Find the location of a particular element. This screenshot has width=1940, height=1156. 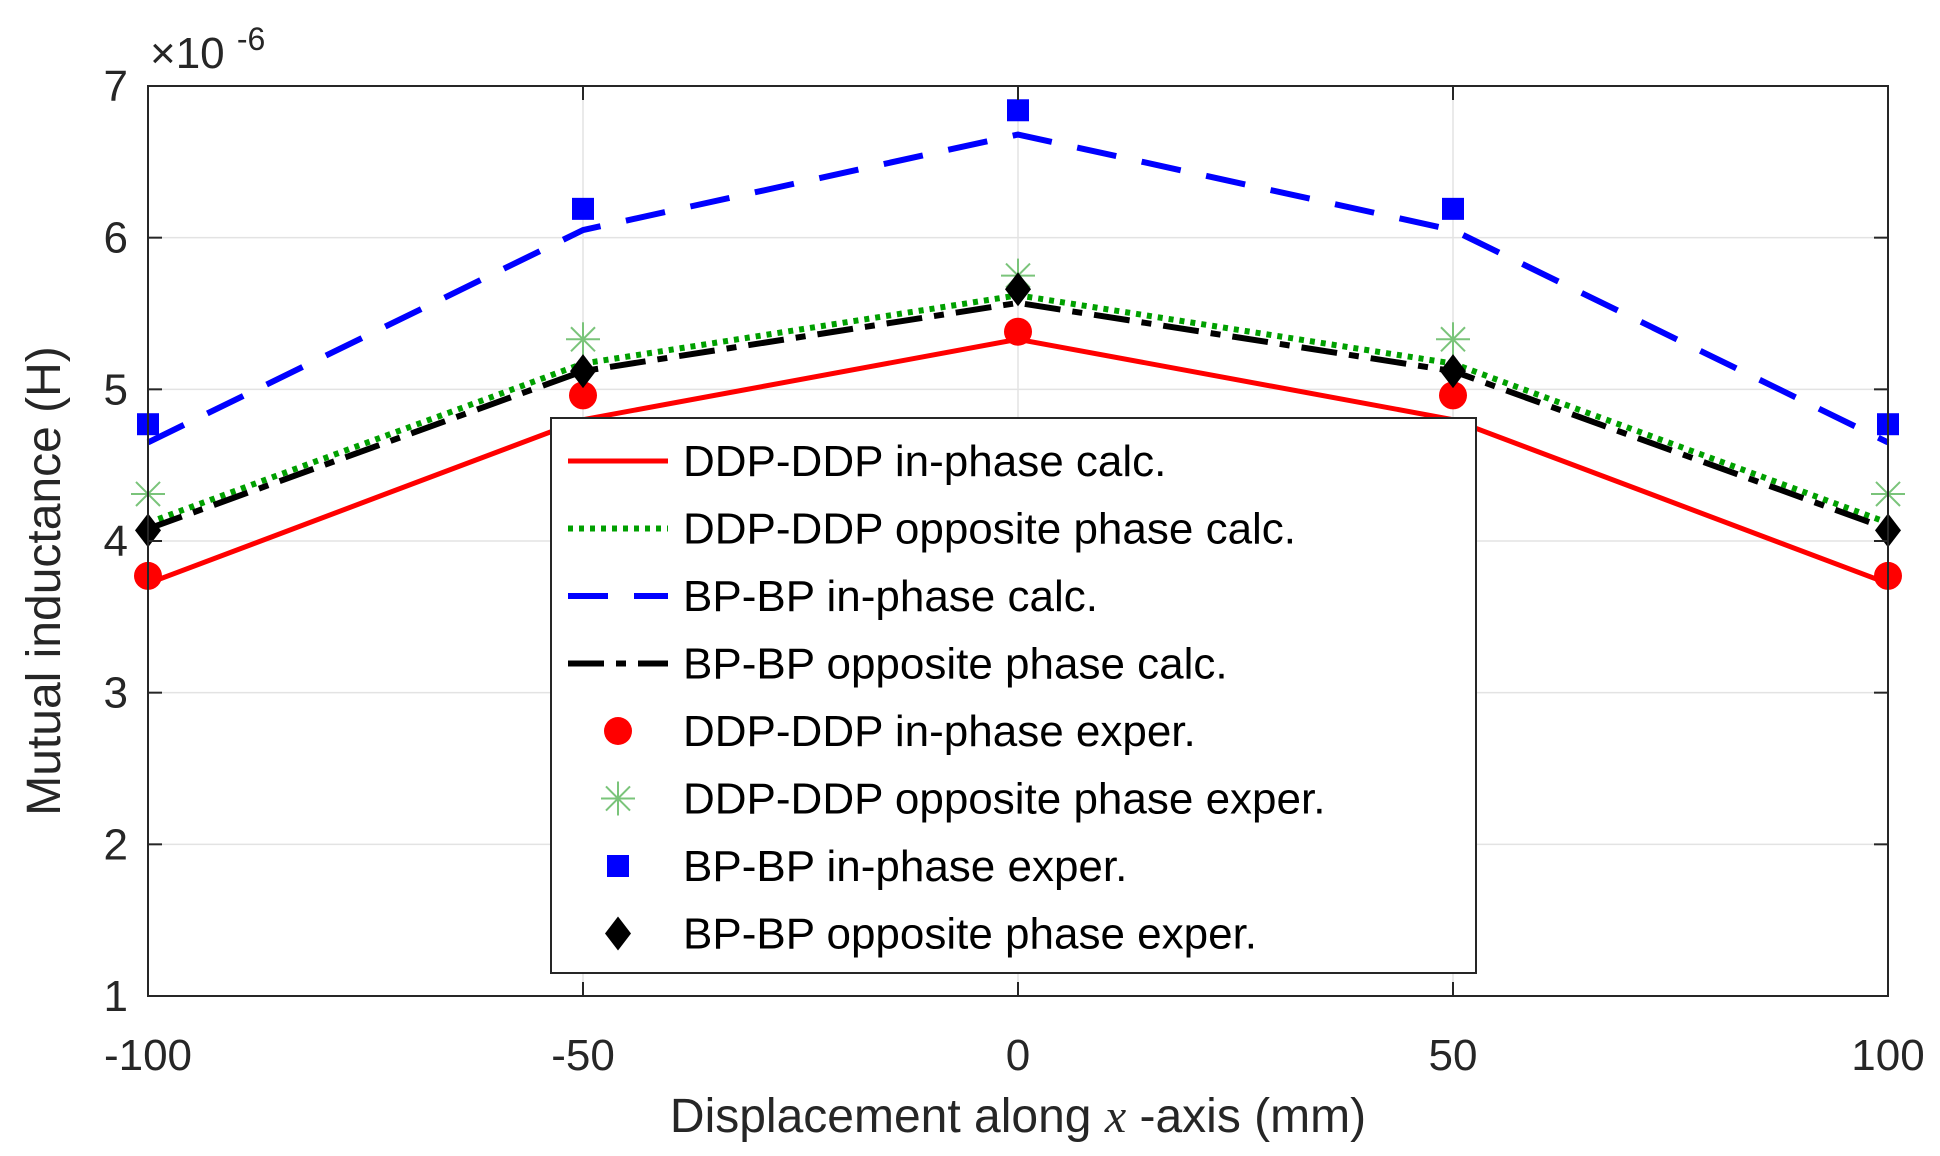

y-exponent-base: ×10 is located at coordinates (187, 53).